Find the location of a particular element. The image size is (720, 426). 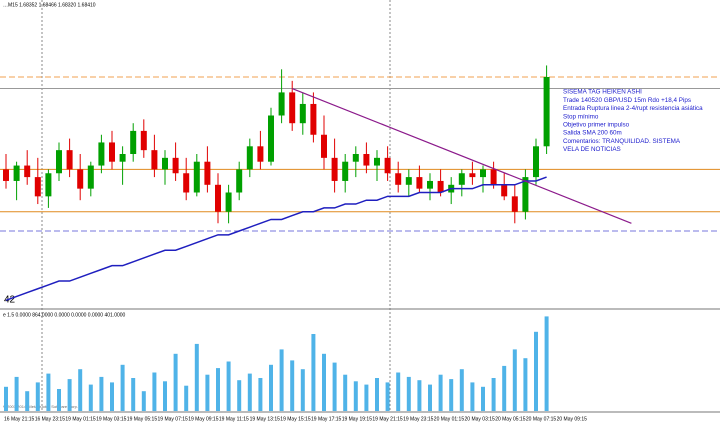

x-tick-label: 19 May 03:15 is located at coordinates (111, 419).